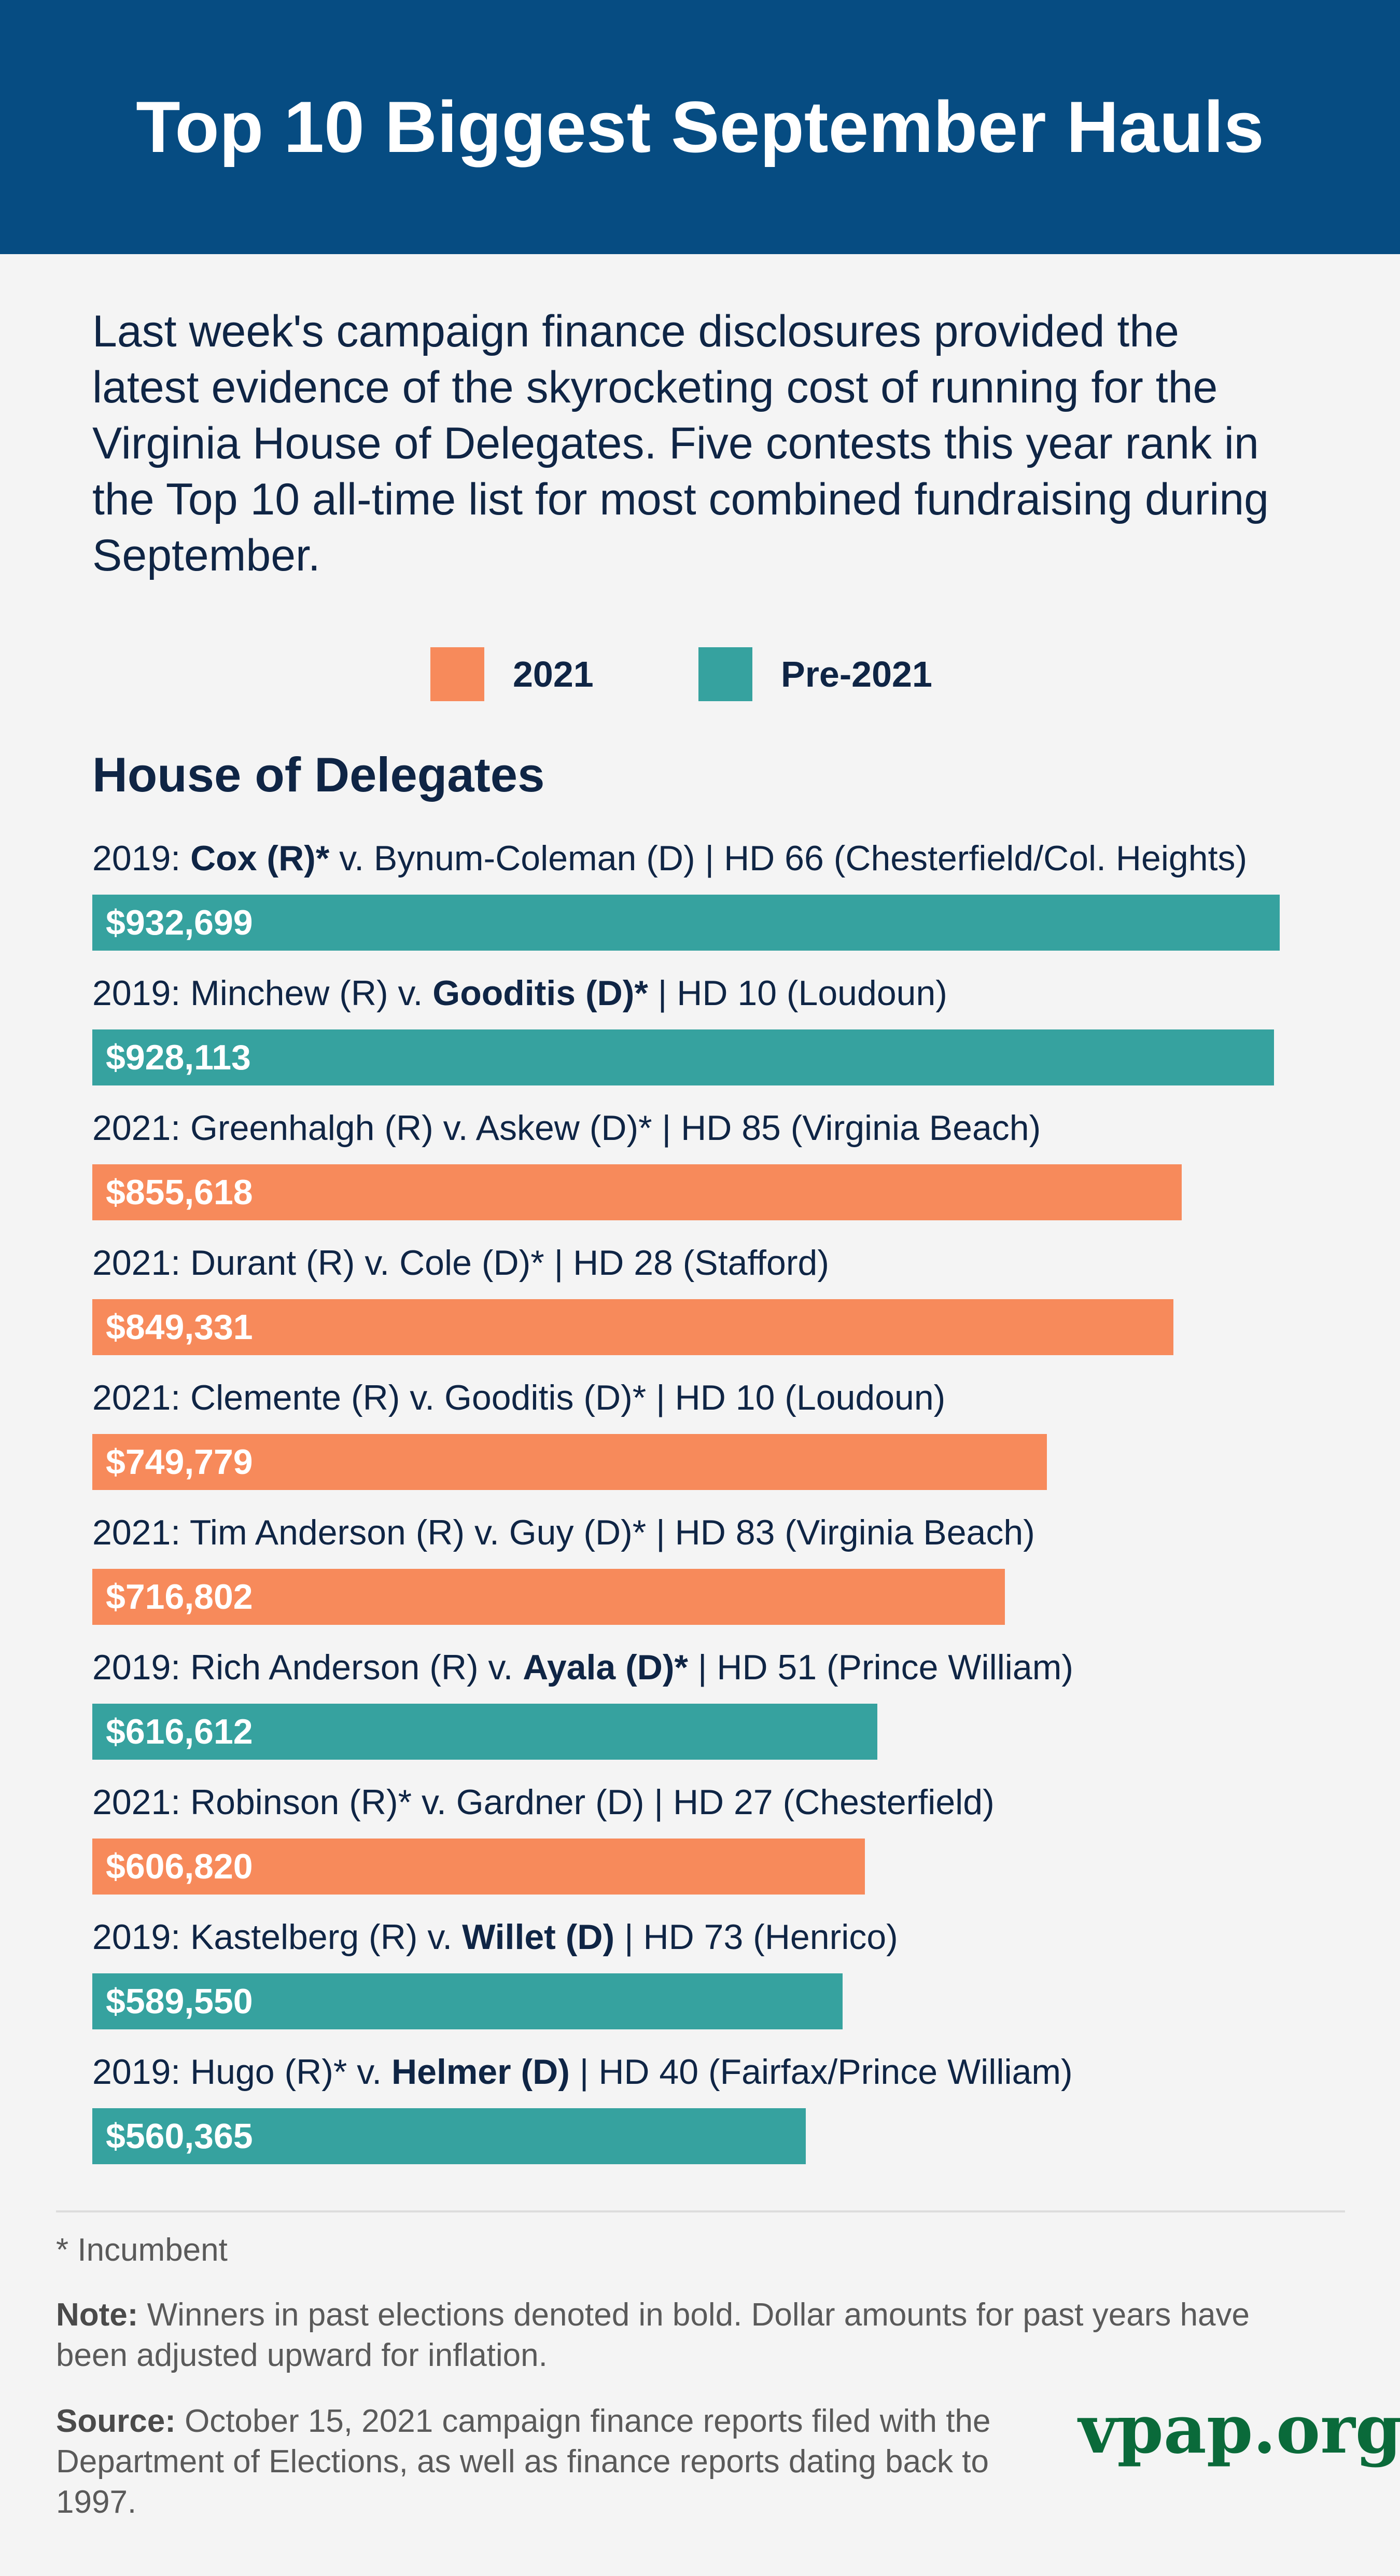  What do you see at coordinates (277, 1937) in the screenshot?
I see `label-segment: 2019: Kastelberg (R) v.` at bounding box center [277, 1937].